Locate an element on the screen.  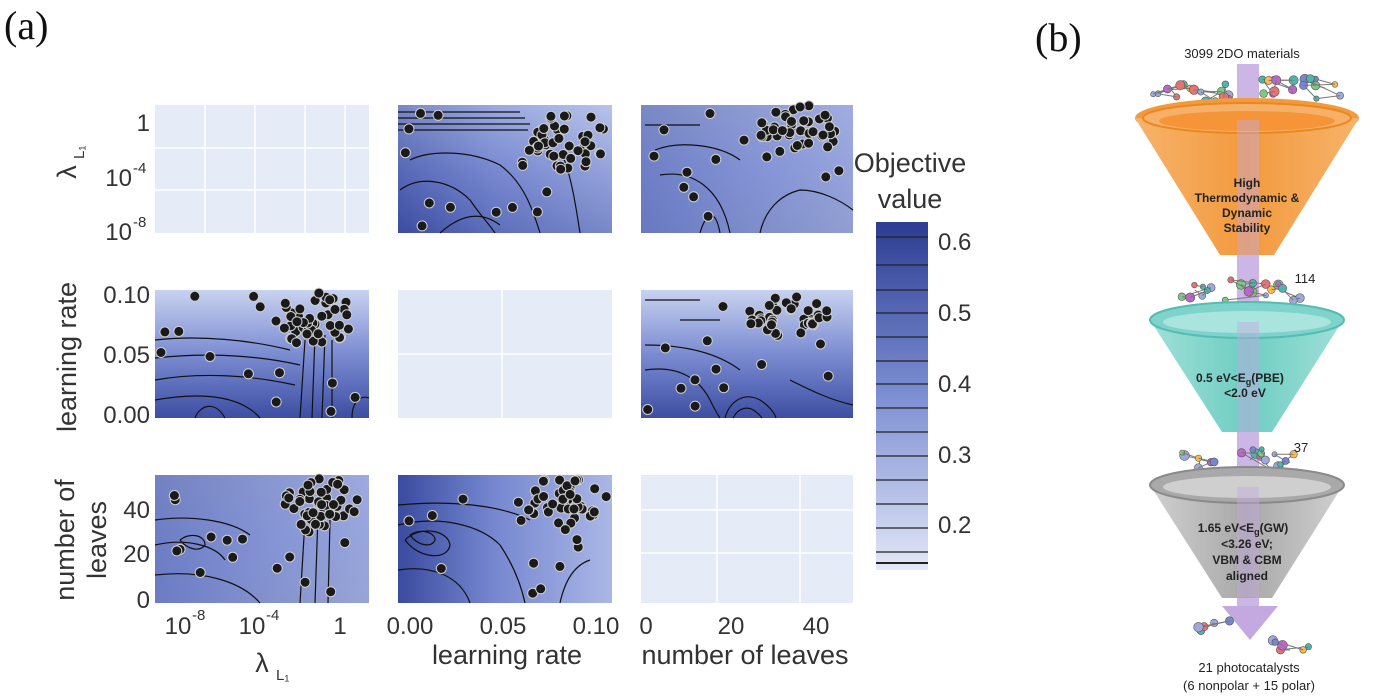
xaxis-title-lr: learning rate is located at coordinates (507, 655).